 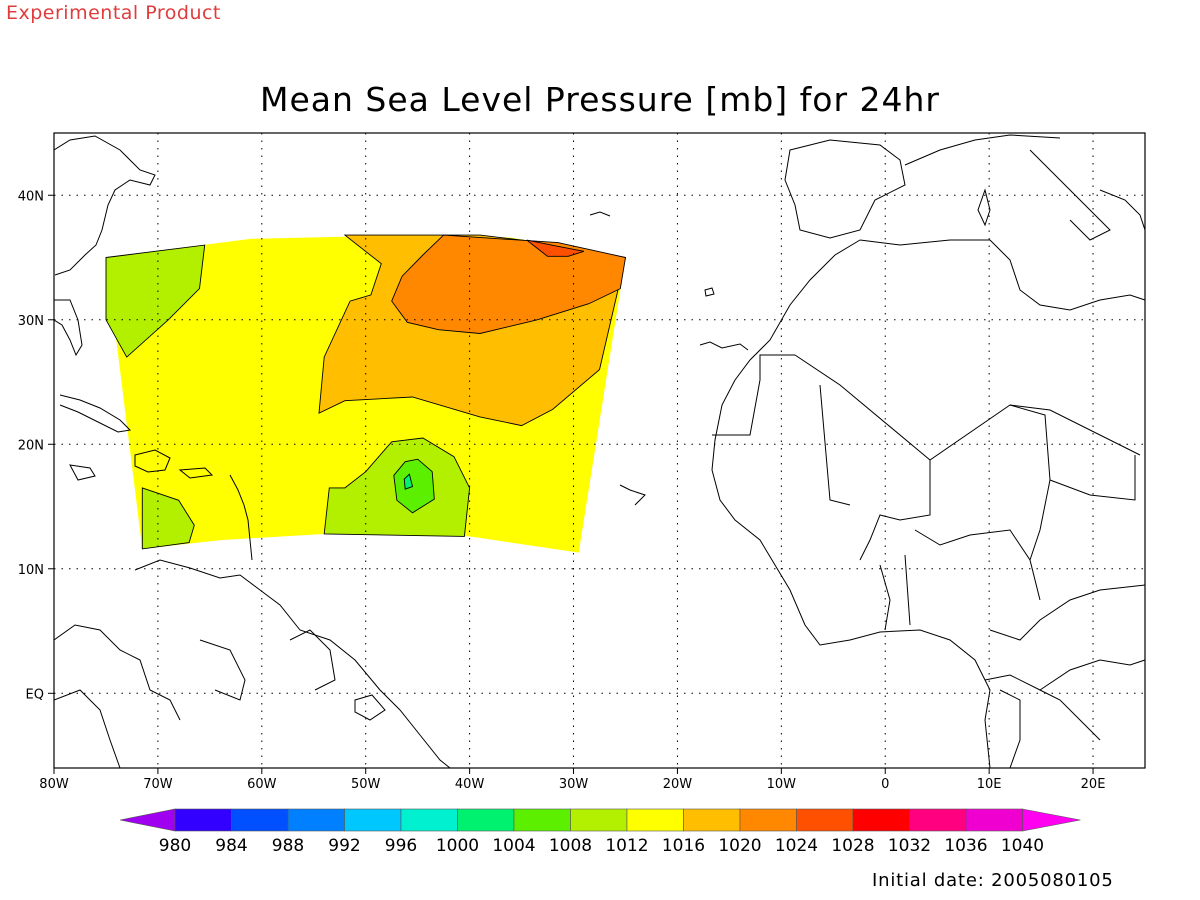 I want to click on colorbar-label: 1016, so click(x=683, y=846).